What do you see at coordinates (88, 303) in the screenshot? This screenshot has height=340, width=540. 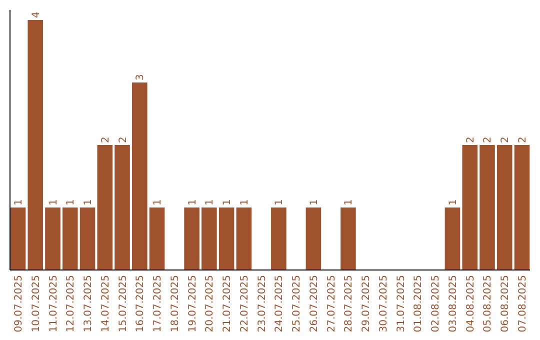 I see `x-tick-label: 13.07.2025` at bounding box center [88, 303].